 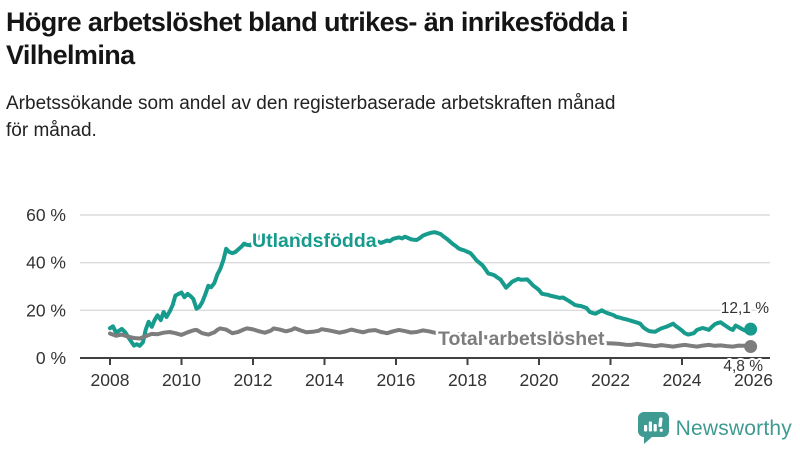 What do you see at coordinates (743, 366) in the screenshot?
I see `series-end-value-1: 4,8 %` at bounding box center [743, 366].